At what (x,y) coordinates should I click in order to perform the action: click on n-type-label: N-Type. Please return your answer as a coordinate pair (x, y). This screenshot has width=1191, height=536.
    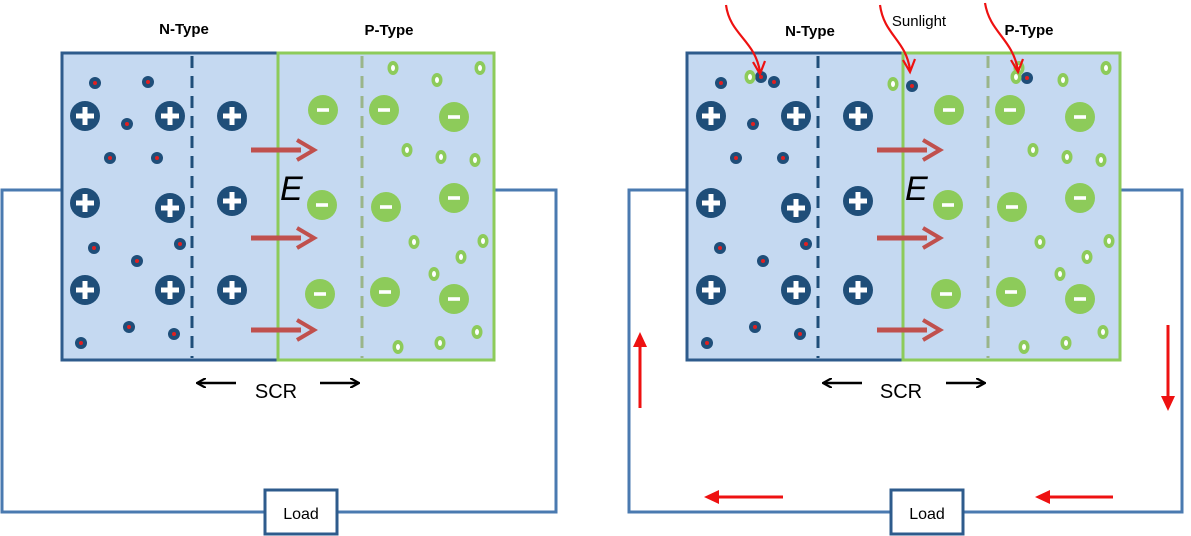
    Looking at the image, I should click on (184, 29).